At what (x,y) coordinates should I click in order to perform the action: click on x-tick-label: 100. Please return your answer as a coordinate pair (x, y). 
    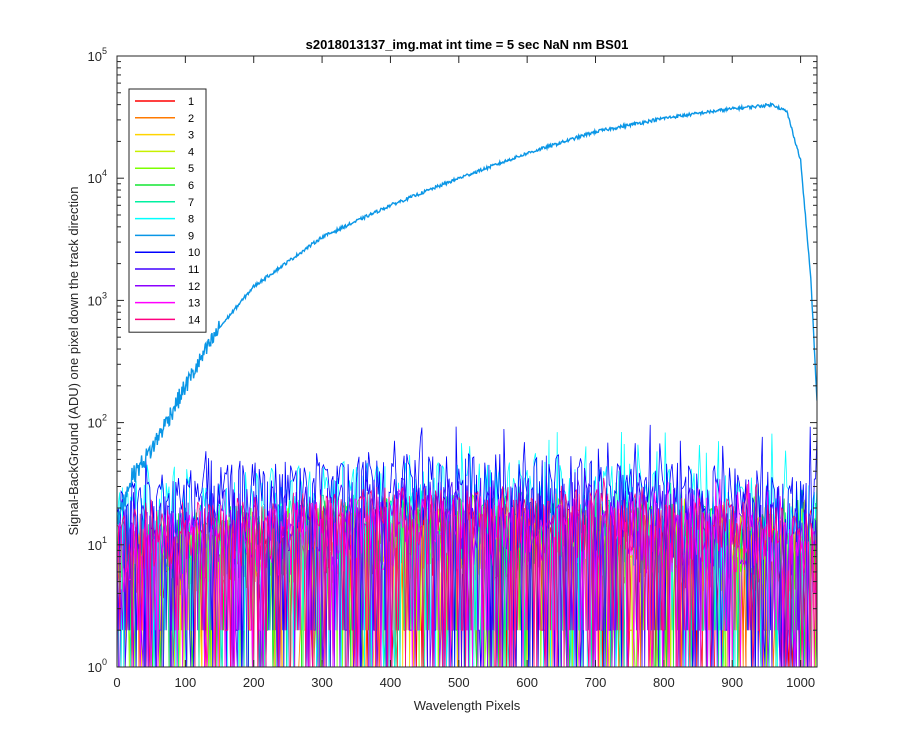
    Looking at the image, I should click on (186, 682).